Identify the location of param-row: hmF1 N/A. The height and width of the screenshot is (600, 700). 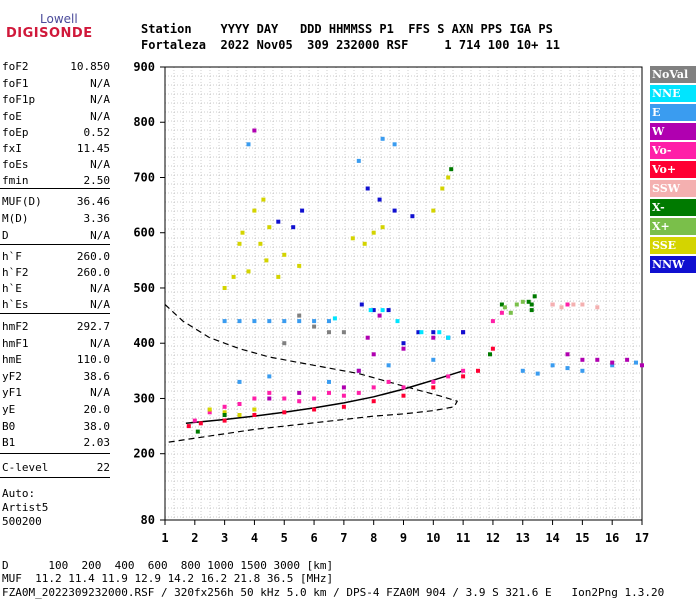
(56, 343).